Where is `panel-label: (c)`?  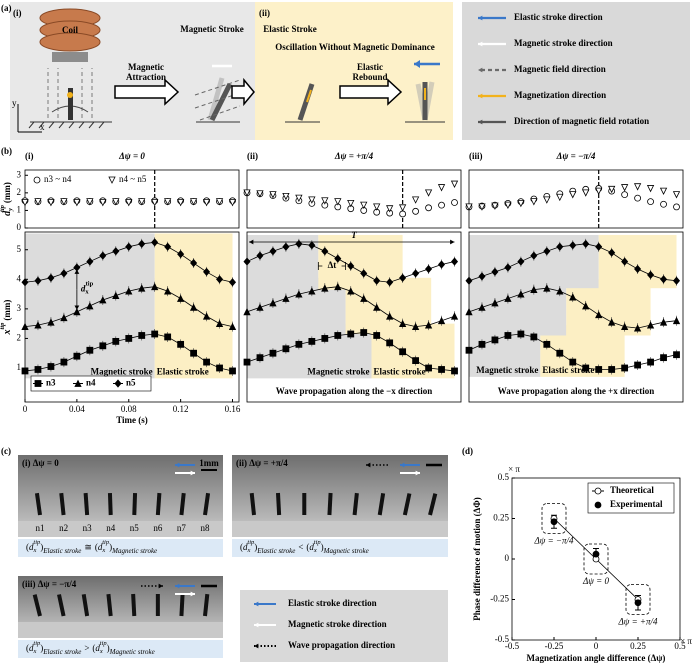
panel-label: (c) is located at coordinates (6, 451).